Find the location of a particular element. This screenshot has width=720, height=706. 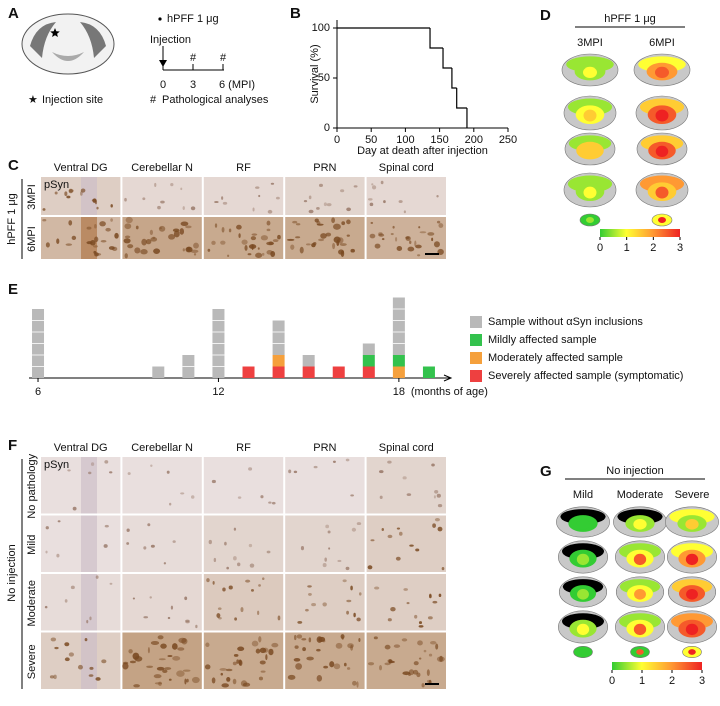

bullet is located at coordinates (160, 19).